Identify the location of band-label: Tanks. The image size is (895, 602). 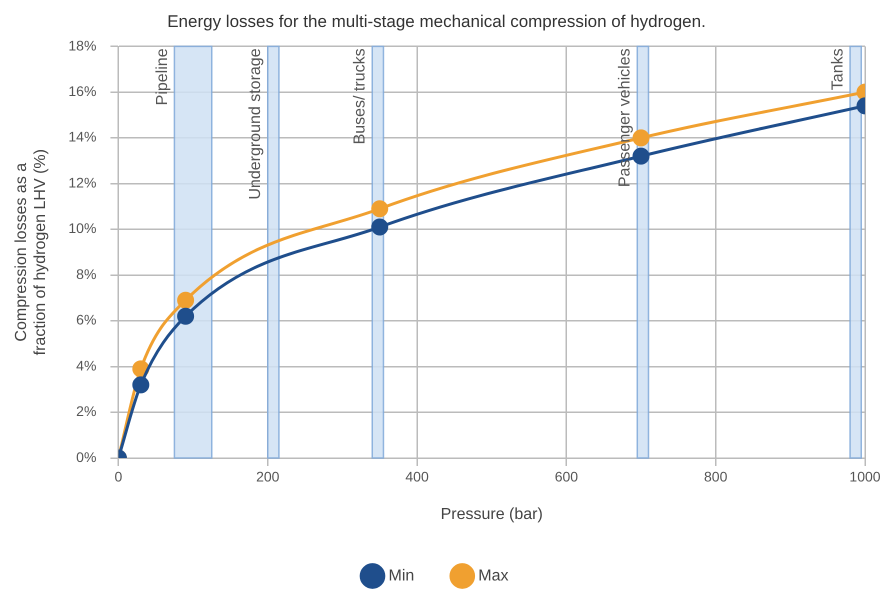
(837, 69).